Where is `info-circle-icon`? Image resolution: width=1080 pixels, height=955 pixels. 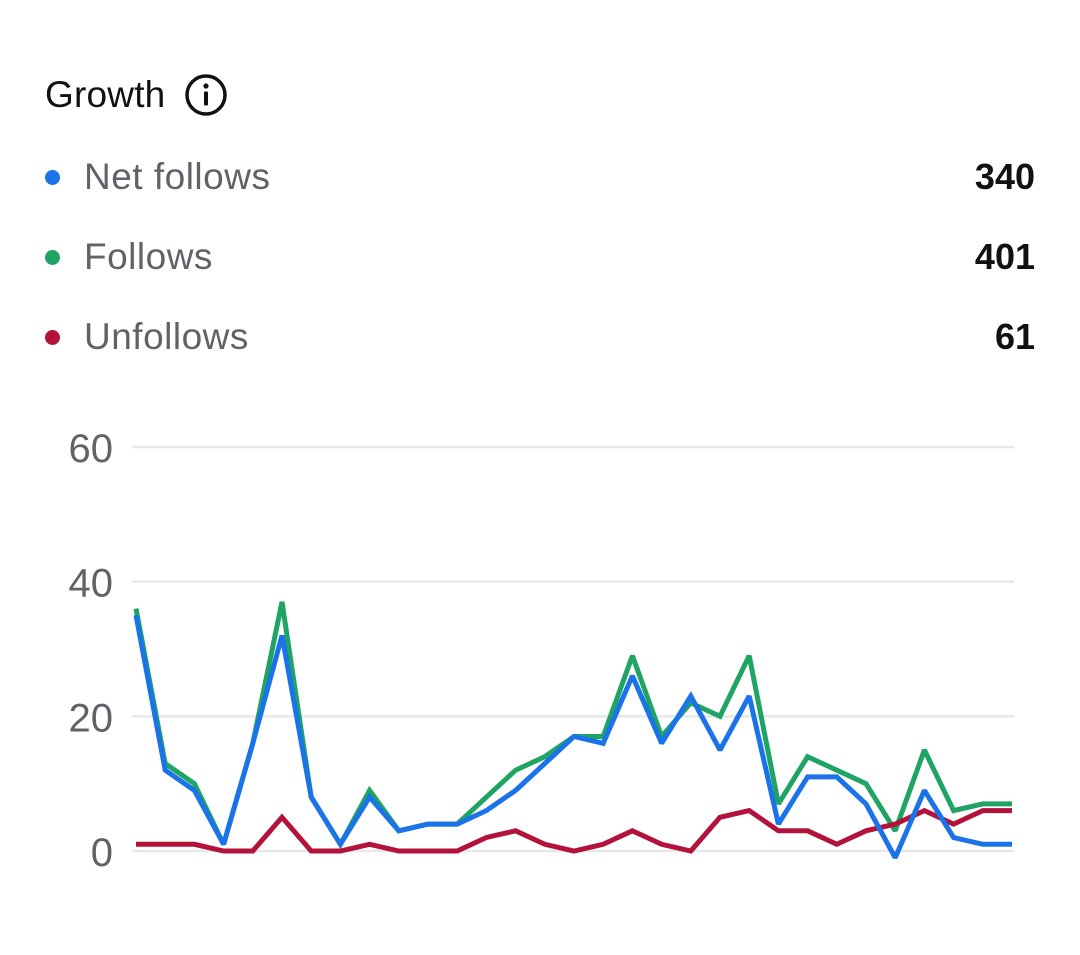
info-circle-icon is located at coordinates (206, 95).